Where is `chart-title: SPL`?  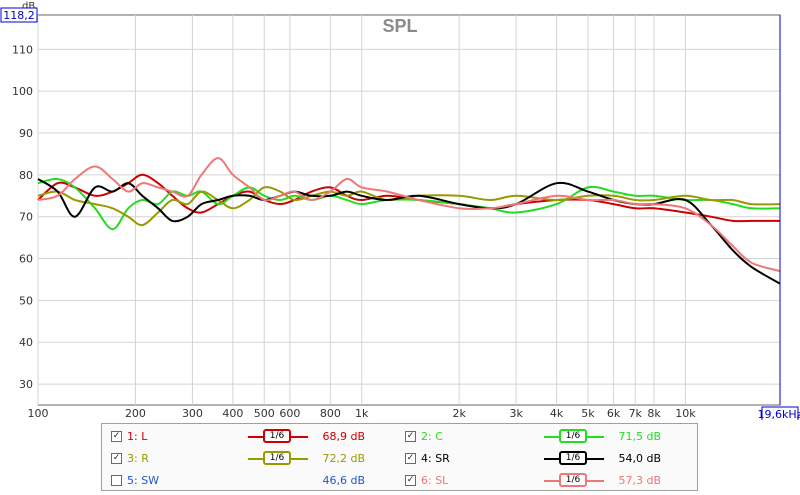 chart-title: SPL is located at coordinates (399, 26).